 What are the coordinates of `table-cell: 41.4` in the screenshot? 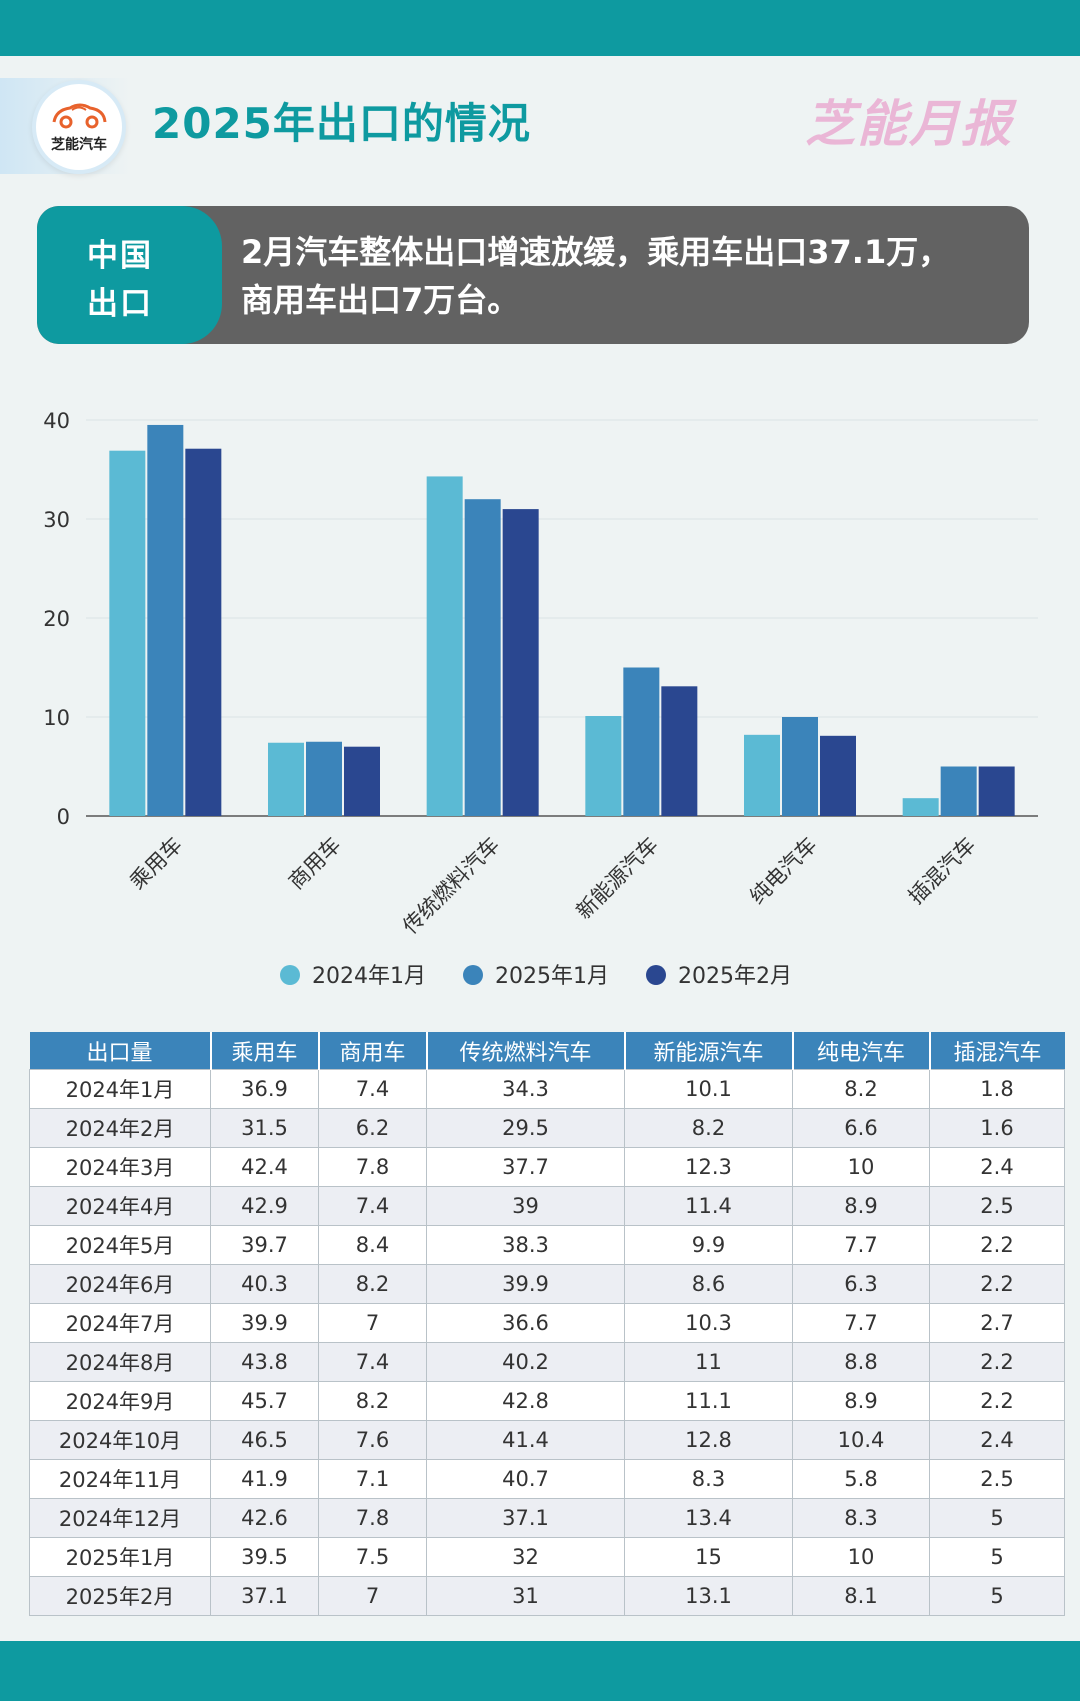 It's located at (525, 1440).